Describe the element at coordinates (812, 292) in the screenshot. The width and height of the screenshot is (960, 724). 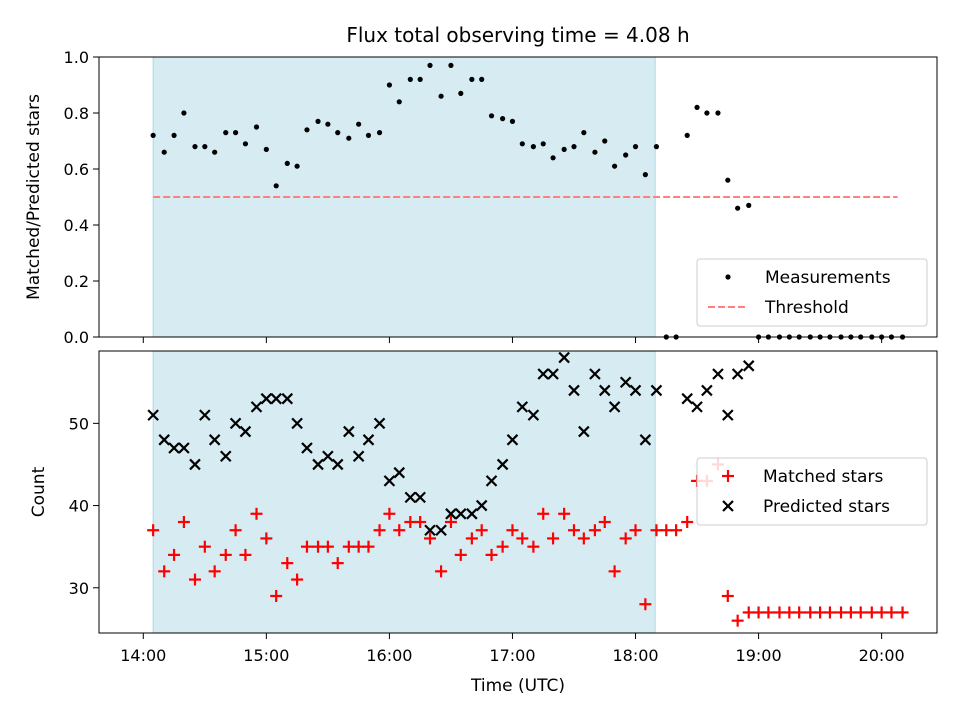
I see `top-legend-box` at that location.